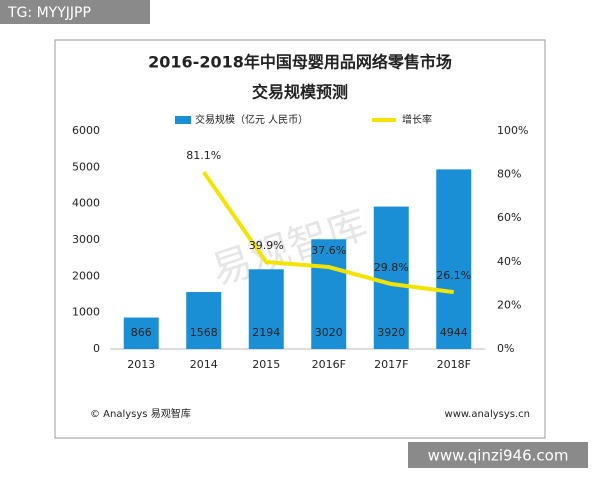 The width and height of the screenshot is (600, 480). Describe the element at coordinates (266, 332) in the screenshot. I see `bar-value-label: 2194` at that location.